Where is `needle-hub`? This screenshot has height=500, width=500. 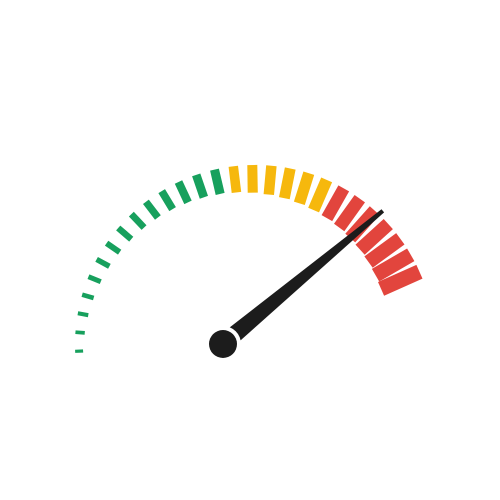 needle-hub is located at coordinates (223, 344).